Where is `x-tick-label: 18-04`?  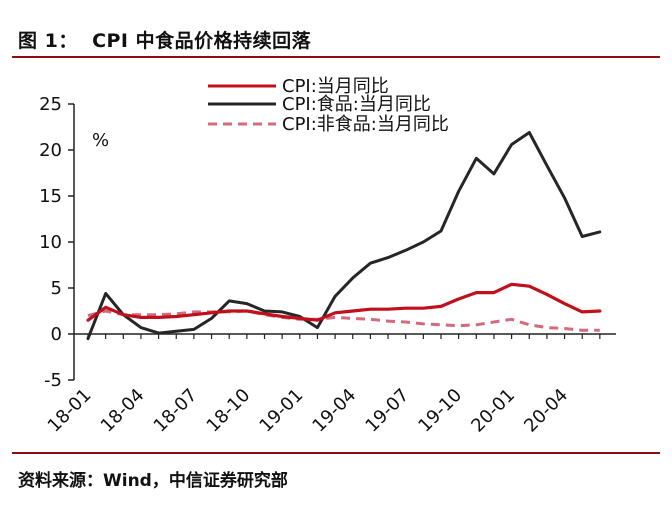
x-tick-label: 18-04 is located at coordinates (123, 411).